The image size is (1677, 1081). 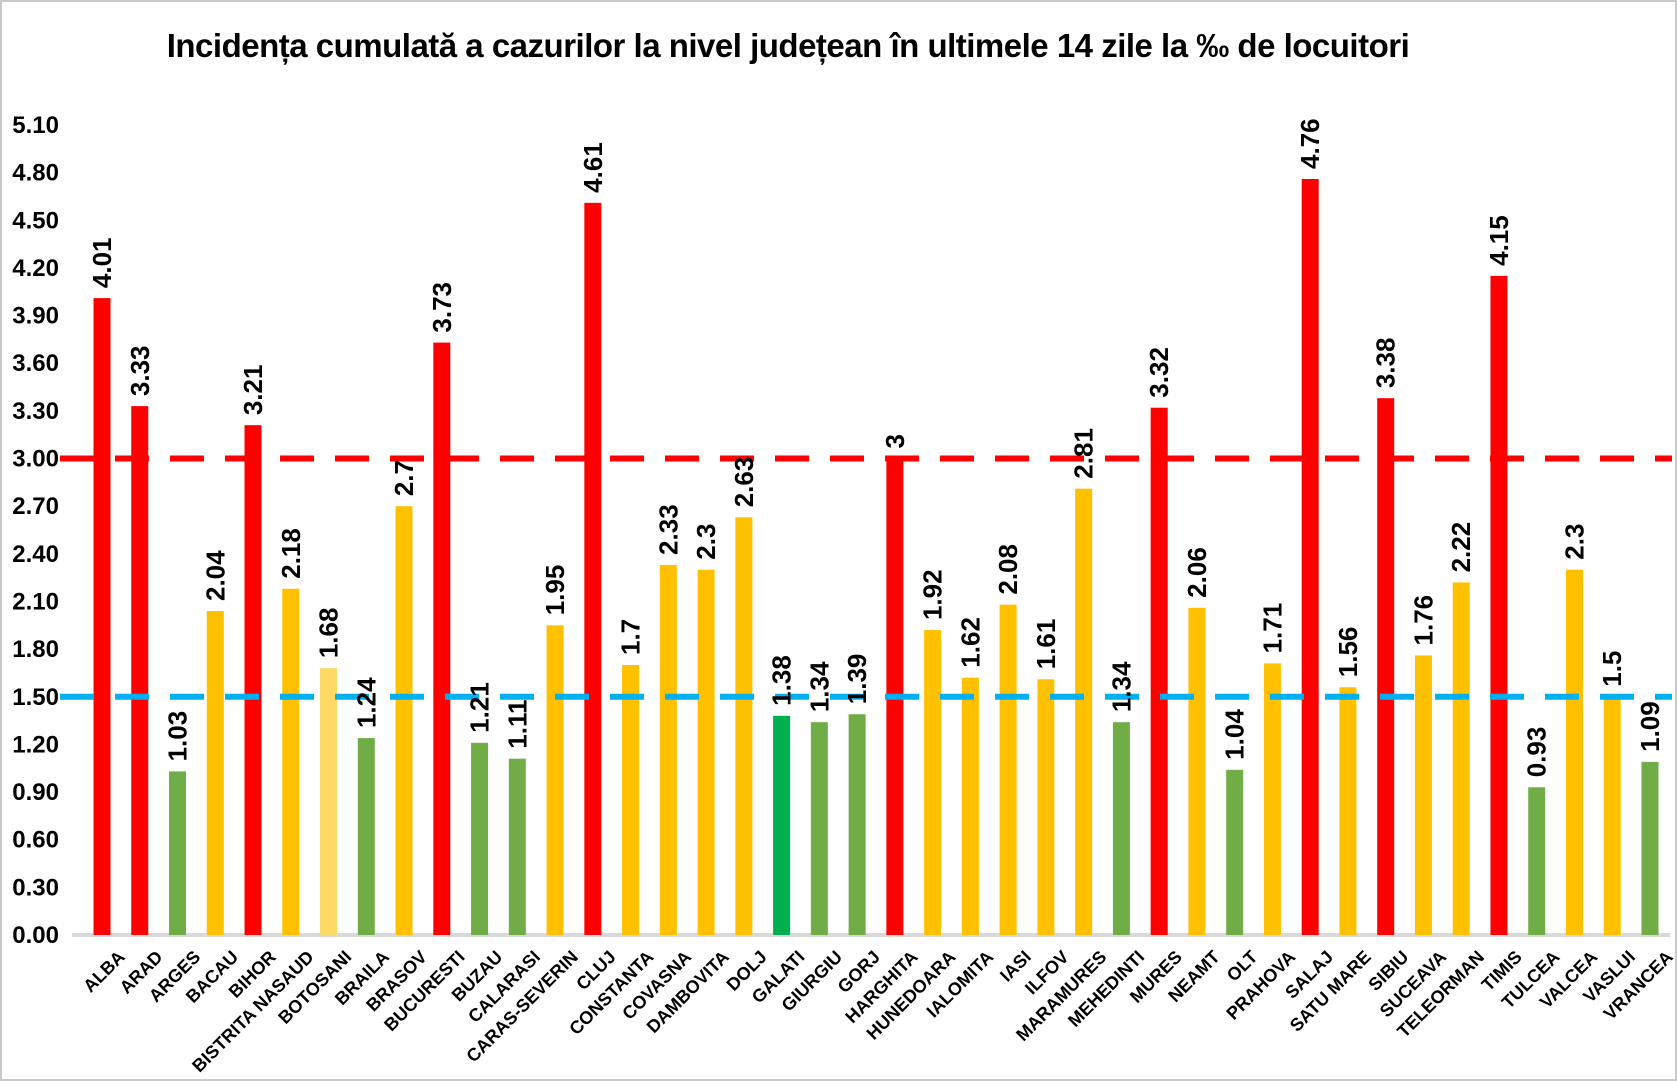 I want to click on value-label-salaj: 4.76, so click(x=1310, y=143).